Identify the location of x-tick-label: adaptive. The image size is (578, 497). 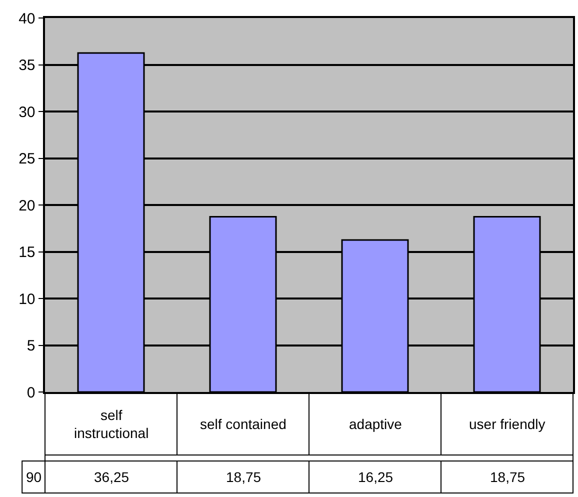
(375, 424).